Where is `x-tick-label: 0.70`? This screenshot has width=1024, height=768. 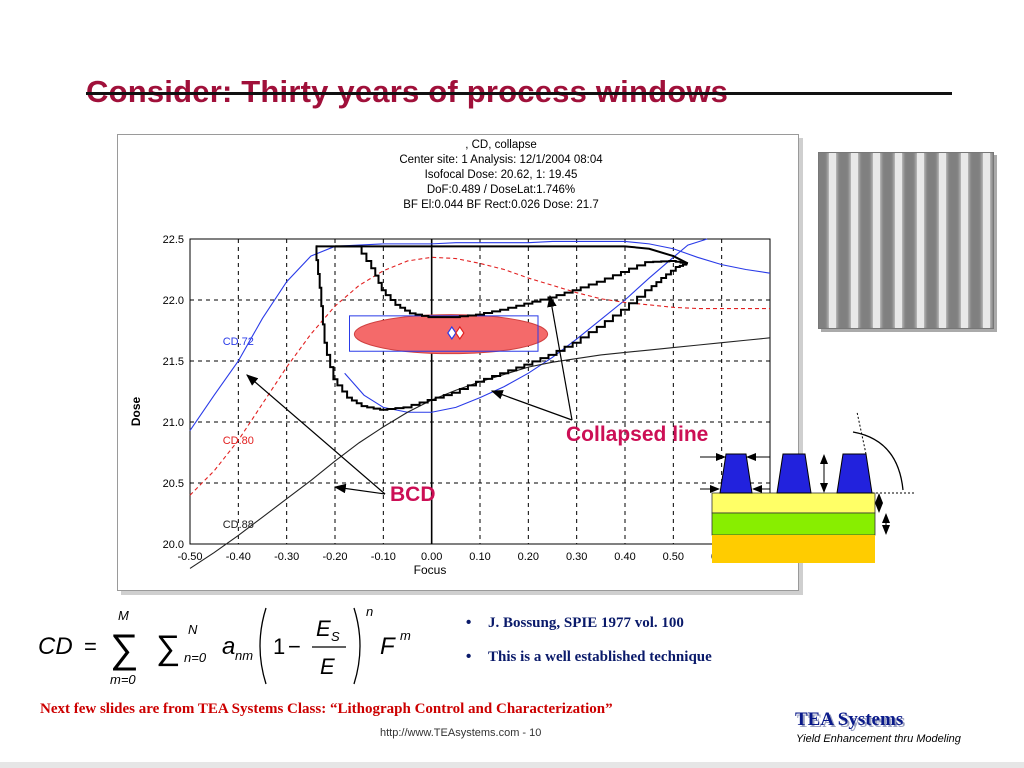 x-tick-label: 0.70 is located at coordinates (769, 557).